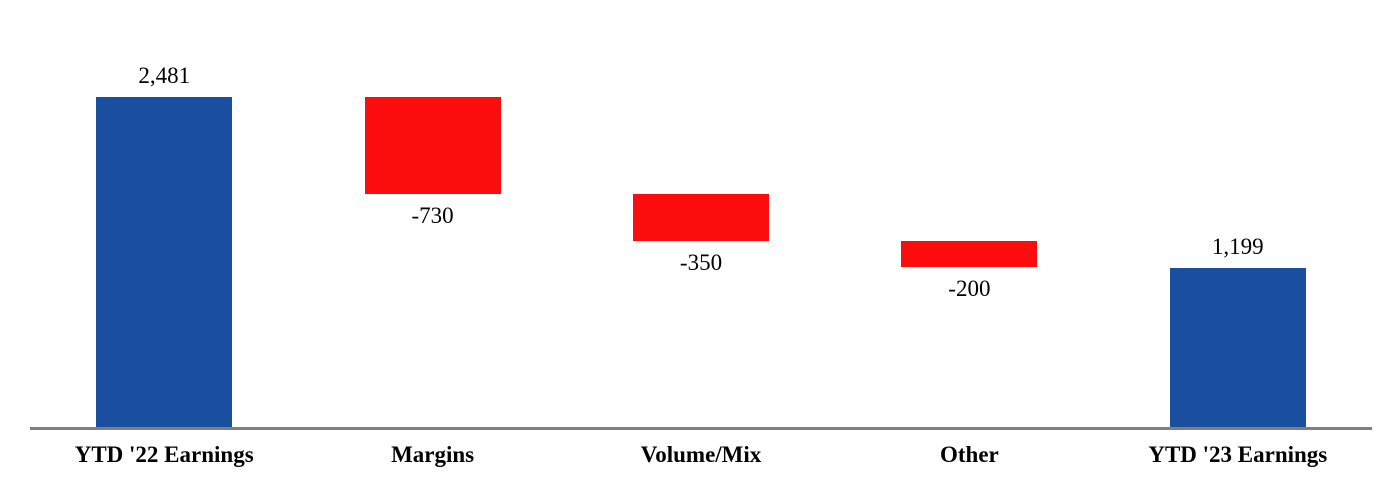  What do you see at coordinates (164, 454) in the screenshot?
I see `category-label-ytd-22-earnings: YTD '22 Earnings` at bounding box center [164, 454].